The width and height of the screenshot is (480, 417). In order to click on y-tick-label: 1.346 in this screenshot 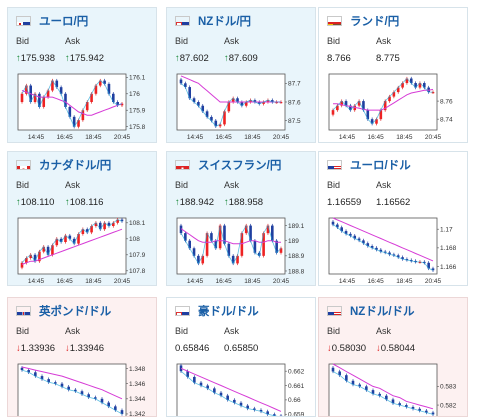, I will do `click(137, 384)`.